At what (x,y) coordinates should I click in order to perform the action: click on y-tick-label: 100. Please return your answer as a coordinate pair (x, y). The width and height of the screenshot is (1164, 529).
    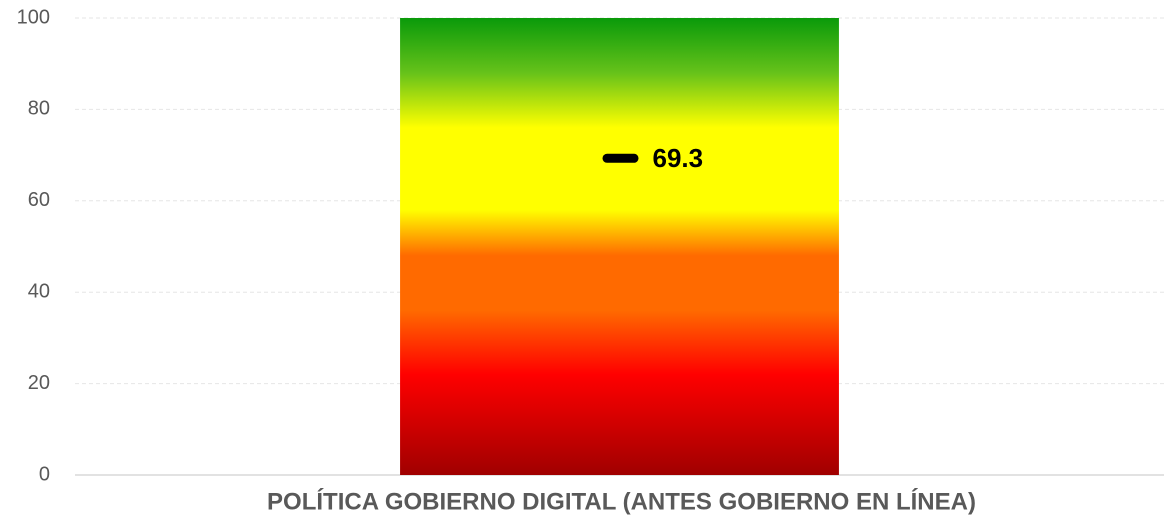
    Looking at the image, I should click on (33, 17).